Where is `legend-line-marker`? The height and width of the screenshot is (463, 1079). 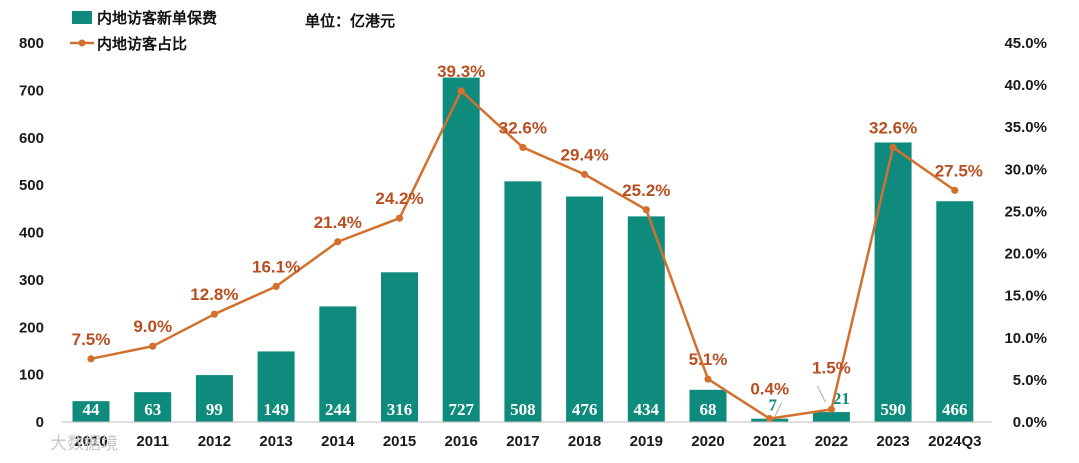 legend-line-marker is located at coordinates (82, 43).